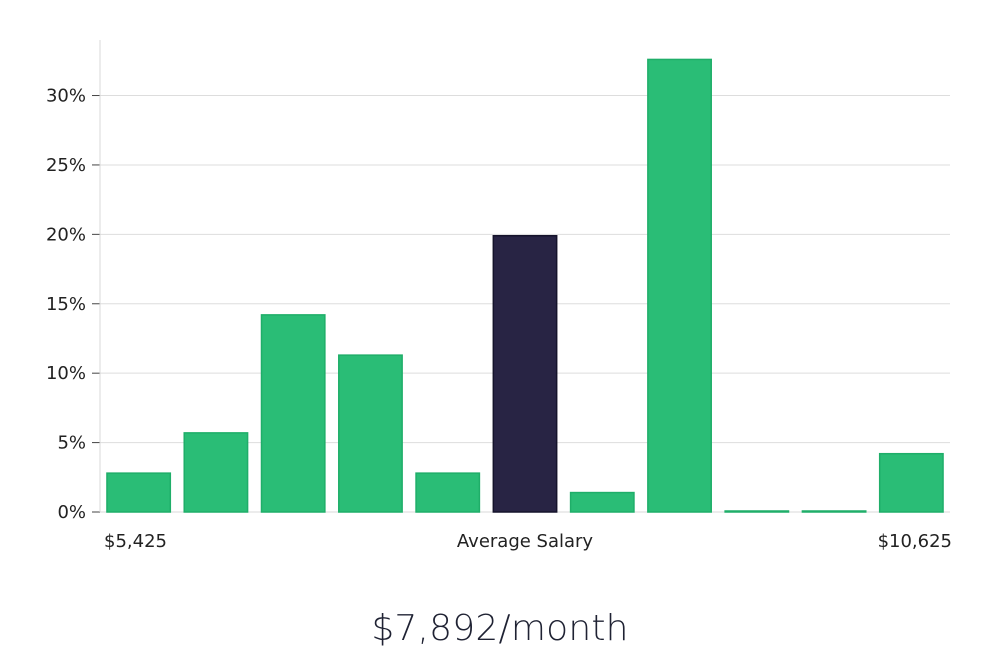  I want to click on average-salary-headline: $7,892/month, so click(500, 628).